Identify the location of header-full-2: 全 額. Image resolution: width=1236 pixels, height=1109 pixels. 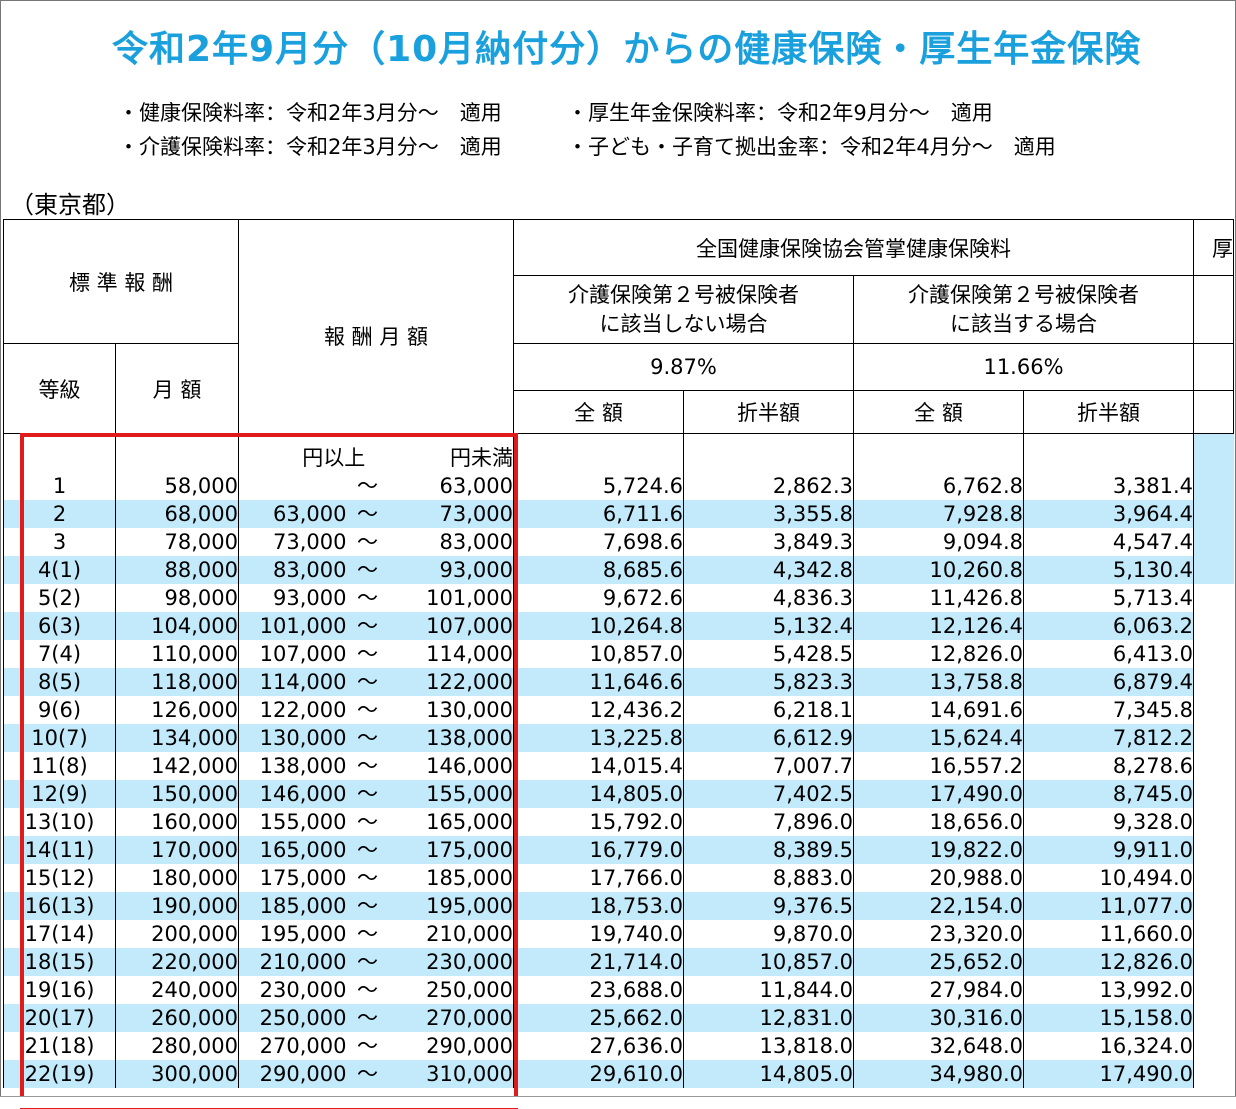
(938, 412).